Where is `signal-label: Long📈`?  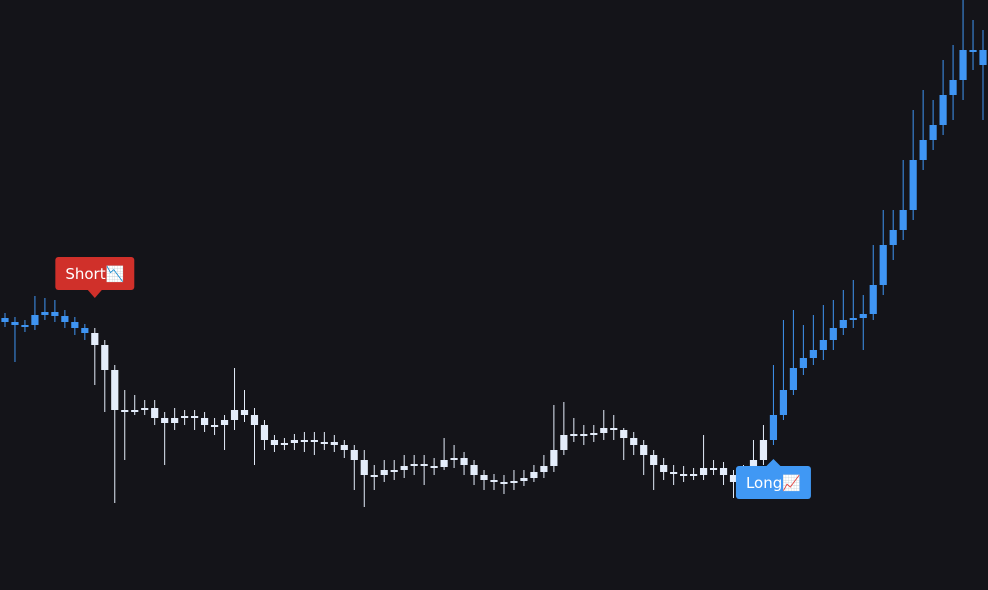 signal-label: Long📈 is located at coordinates (773, 479).